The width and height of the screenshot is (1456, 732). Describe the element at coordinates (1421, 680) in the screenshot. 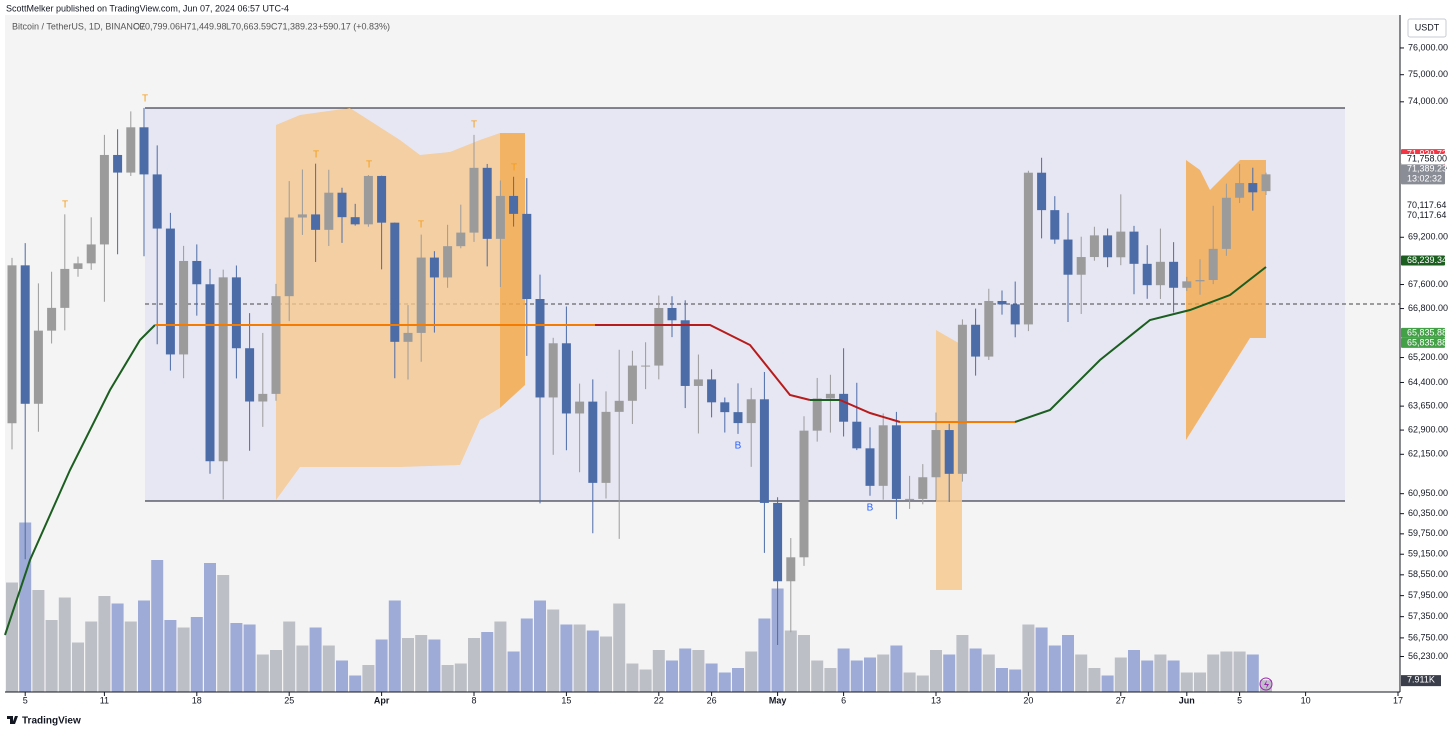

I see `volume-tag-label: 7.911K` at that location.